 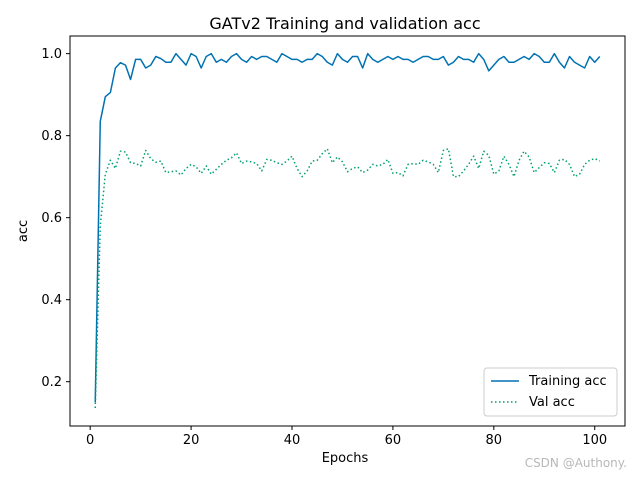 I want to click on x-tick-label: 20, so click(x=191, y=440).